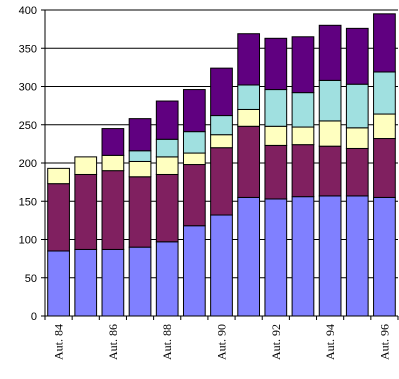  I want to click on x-tick-label: Aut. 94, so click(330, 342).